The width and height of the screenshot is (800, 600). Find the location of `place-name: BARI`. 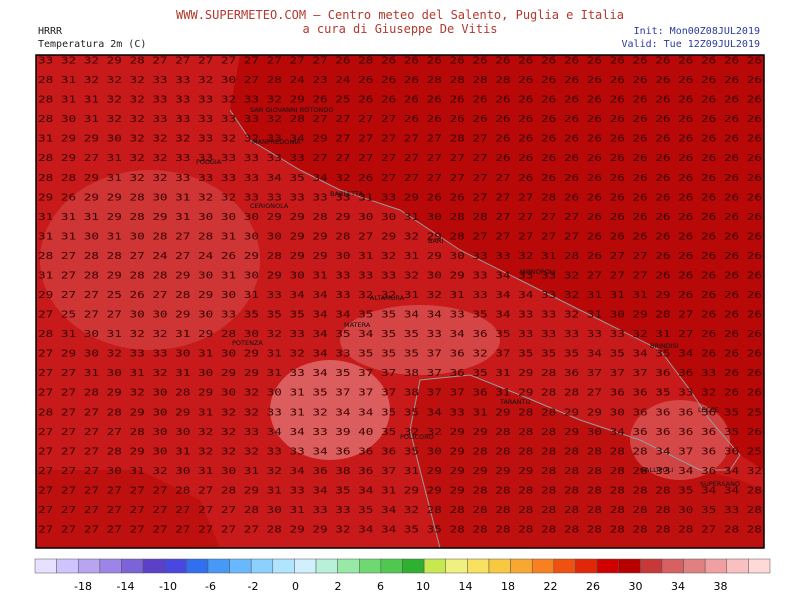

place-name: BARI is located at coordinates (435, 241).